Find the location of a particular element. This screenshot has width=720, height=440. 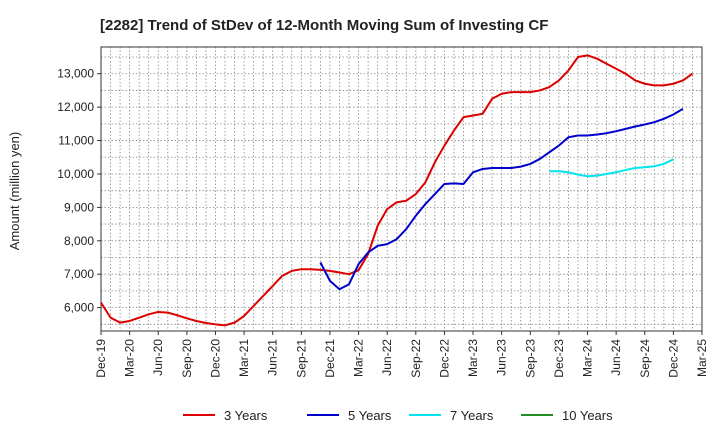

x-tick-label: Jun-23 is located at coordinates (502, 357).